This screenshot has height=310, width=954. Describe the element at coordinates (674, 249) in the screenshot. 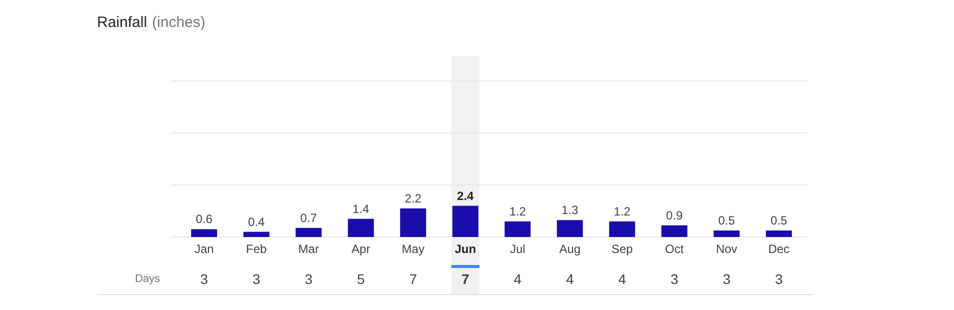

I see `x-tick-label: Oct` at that location.